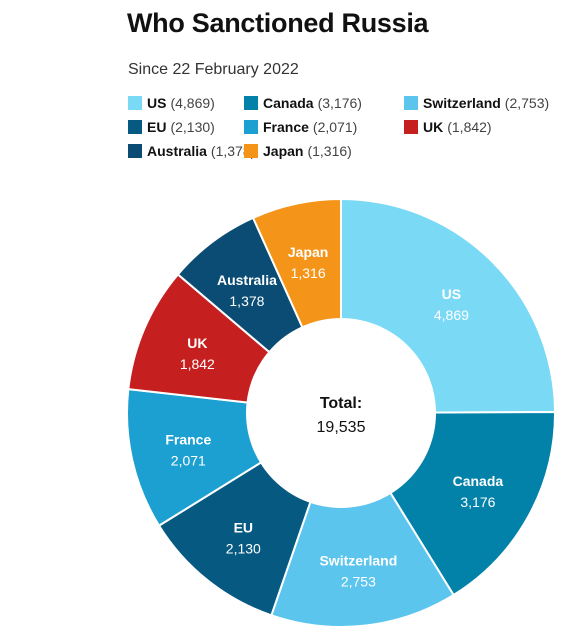 The height and width of the screenshot is (638, 567). I want to click on legend-label: France, so click(286, 127).